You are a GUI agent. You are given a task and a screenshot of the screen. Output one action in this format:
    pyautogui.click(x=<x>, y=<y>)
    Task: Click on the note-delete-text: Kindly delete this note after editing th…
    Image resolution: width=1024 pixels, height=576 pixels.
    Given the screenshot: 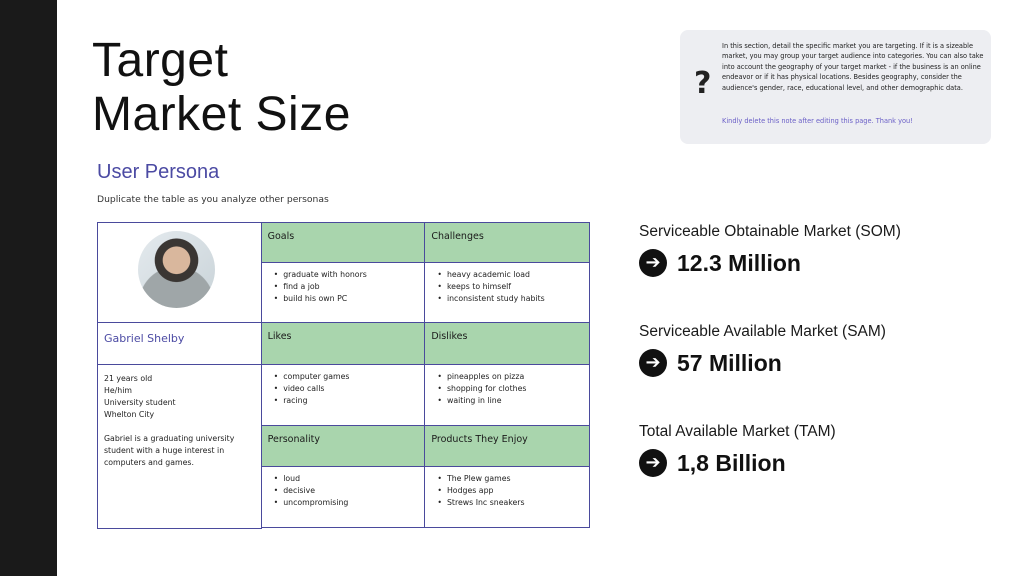 What is the action you would take?
    pyautogui.click(x=817, y=121)
    